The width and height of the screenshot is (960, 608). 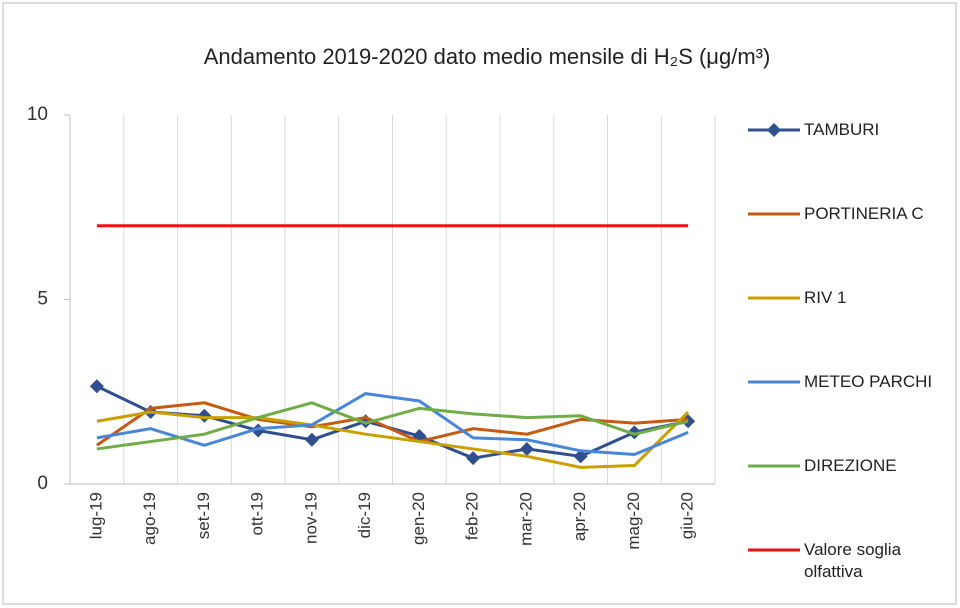 What do you see at coordinates (472, 516) in the screenshot?
I see `x-tick-label: feb-20` at bounding box center [472, 516].